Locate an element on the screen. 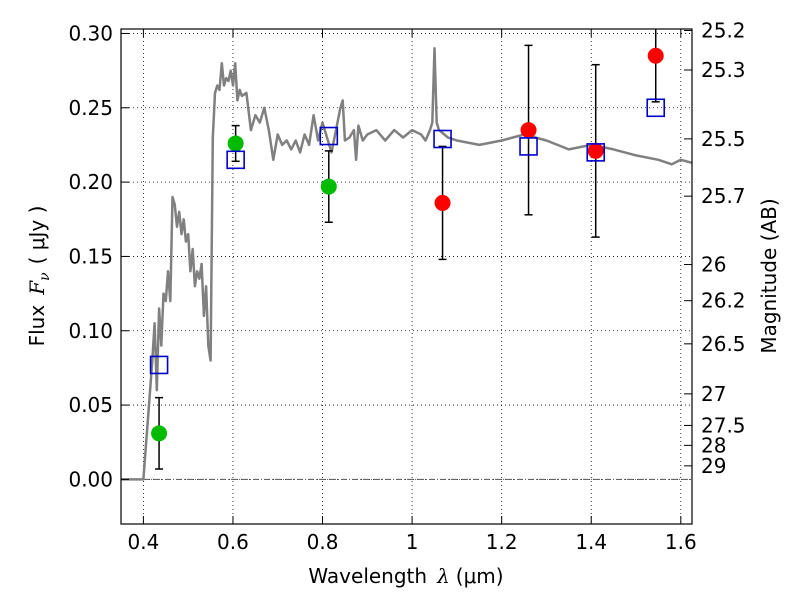 This screenshot has height=600, width=800. y-axis-symbol: F is located at coordinates (37, 288).